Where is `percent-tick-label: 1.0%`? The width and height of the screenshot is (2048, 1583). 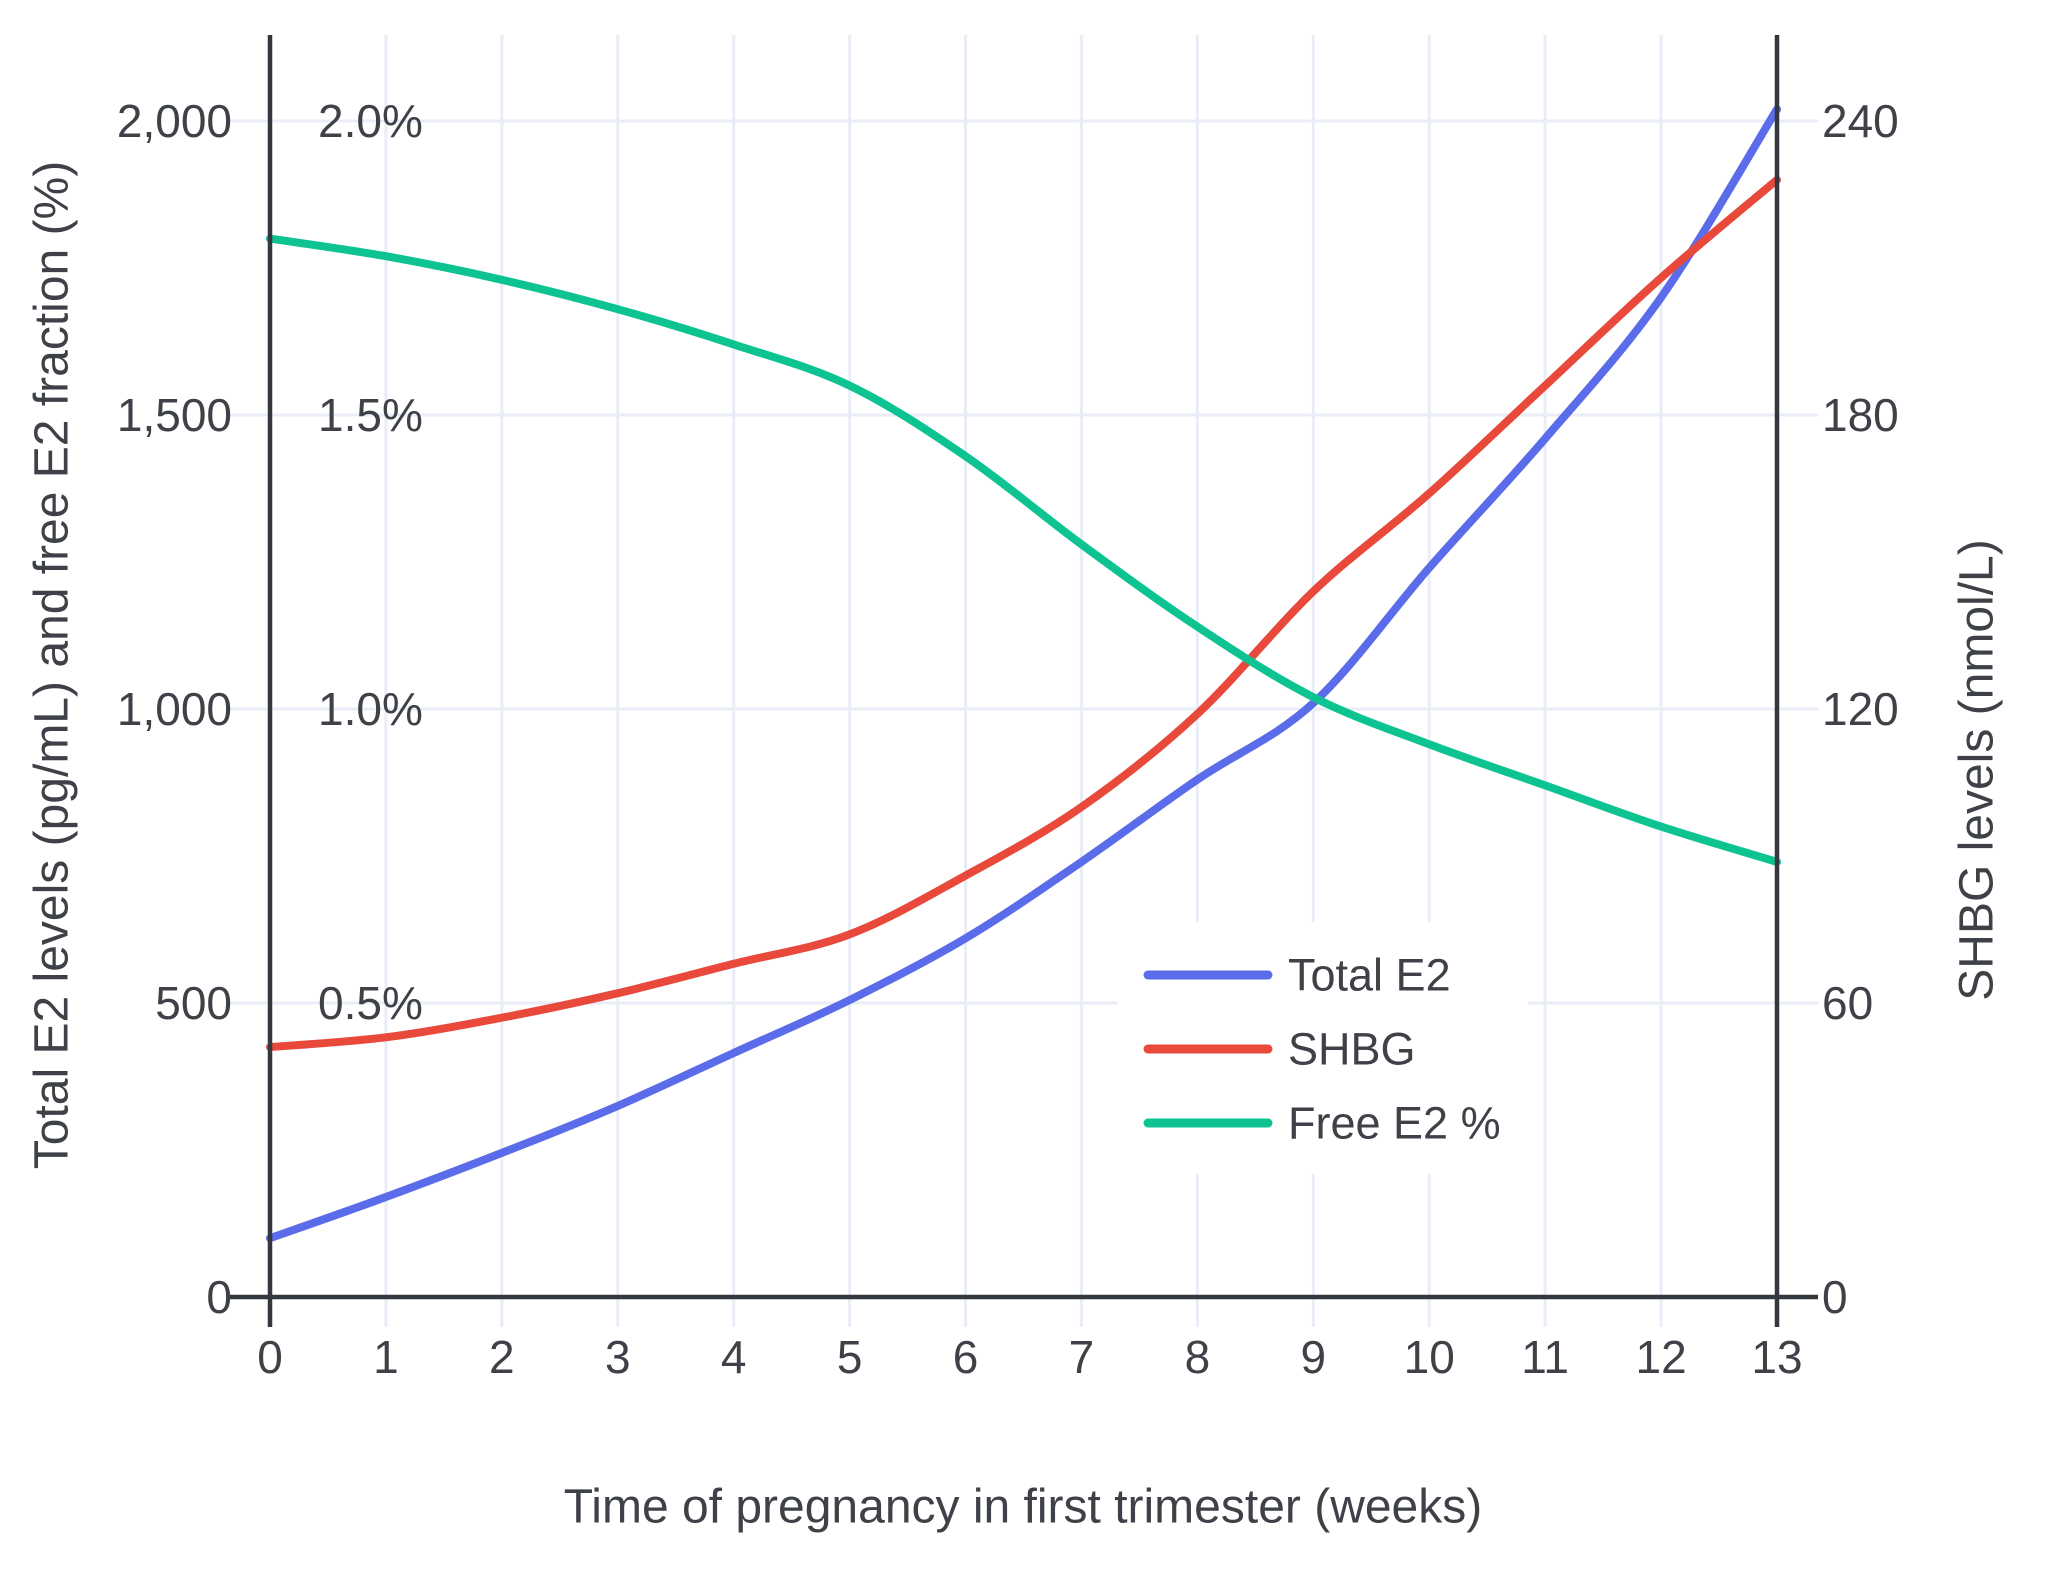 percent-tick-label: 1.0% is located at coordinates (370, 709).